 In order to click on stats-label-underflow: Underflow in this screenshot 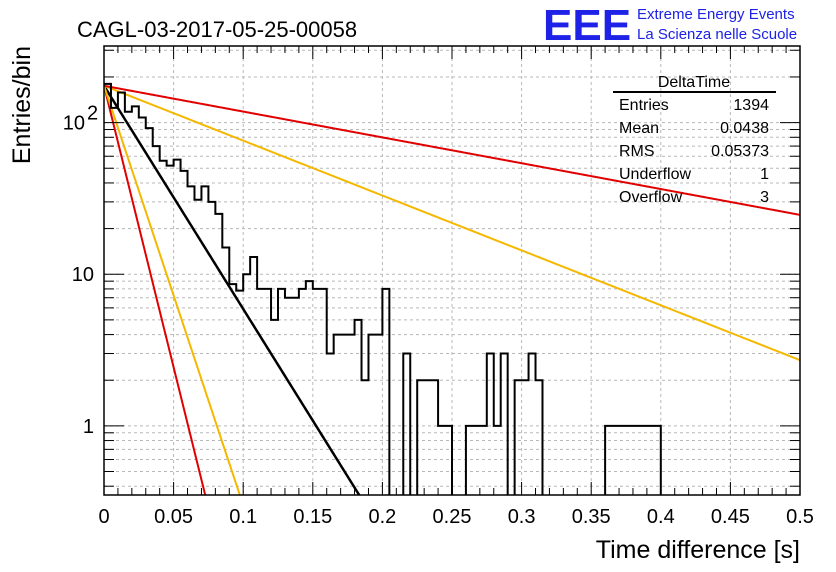, I will do `click(655, 174)`.